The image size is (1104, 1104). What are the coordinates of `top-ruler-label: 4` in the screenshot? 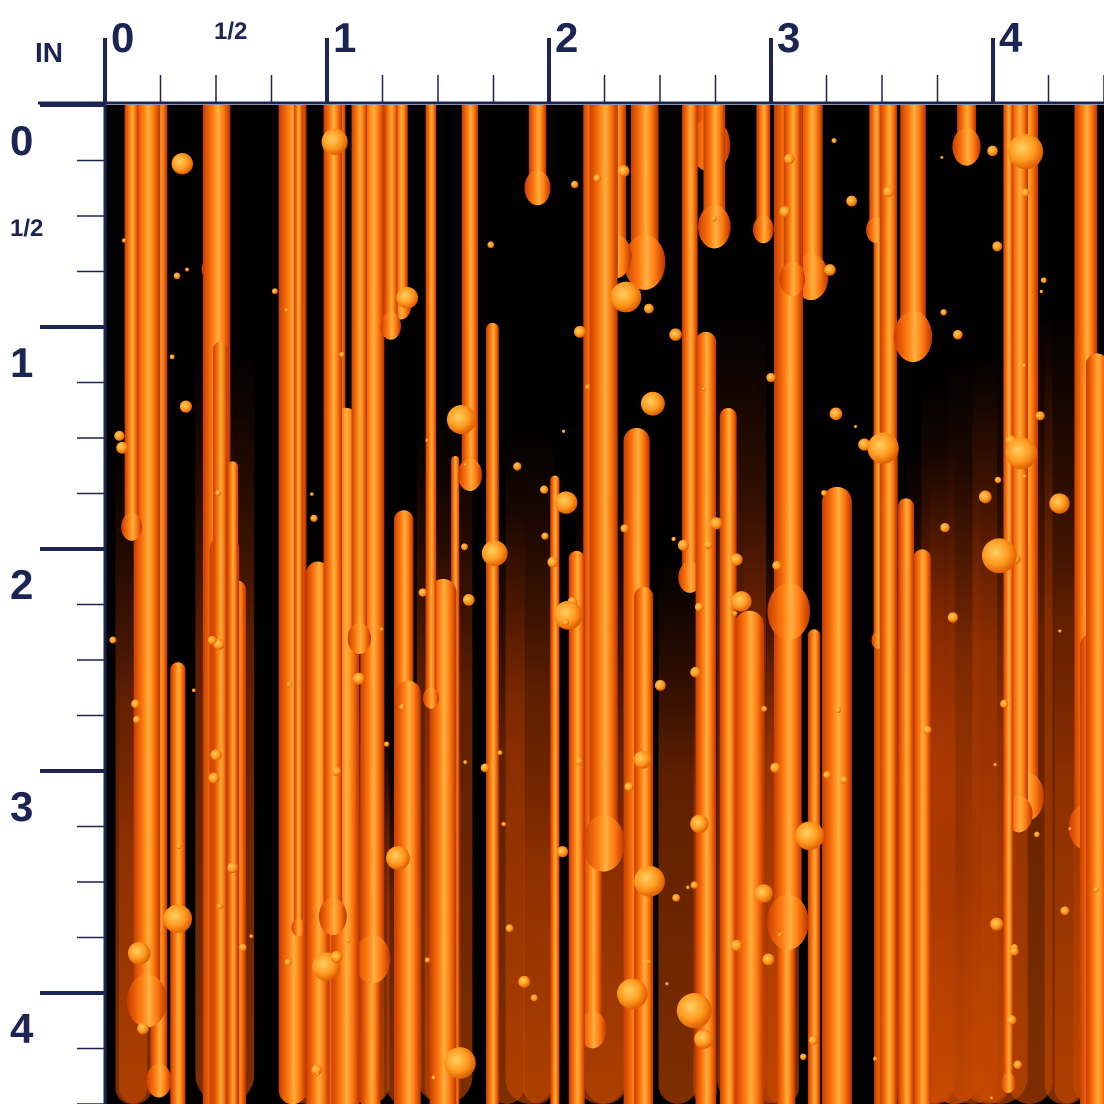 It's located at (1011, 37).